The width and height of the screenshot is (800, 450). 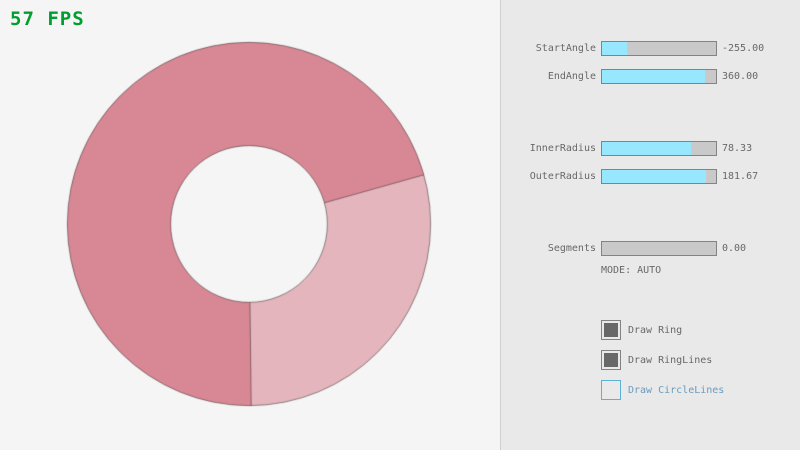 I want to click on start-angle-row: StartAngle -255.00, so click(x=650, y=48).